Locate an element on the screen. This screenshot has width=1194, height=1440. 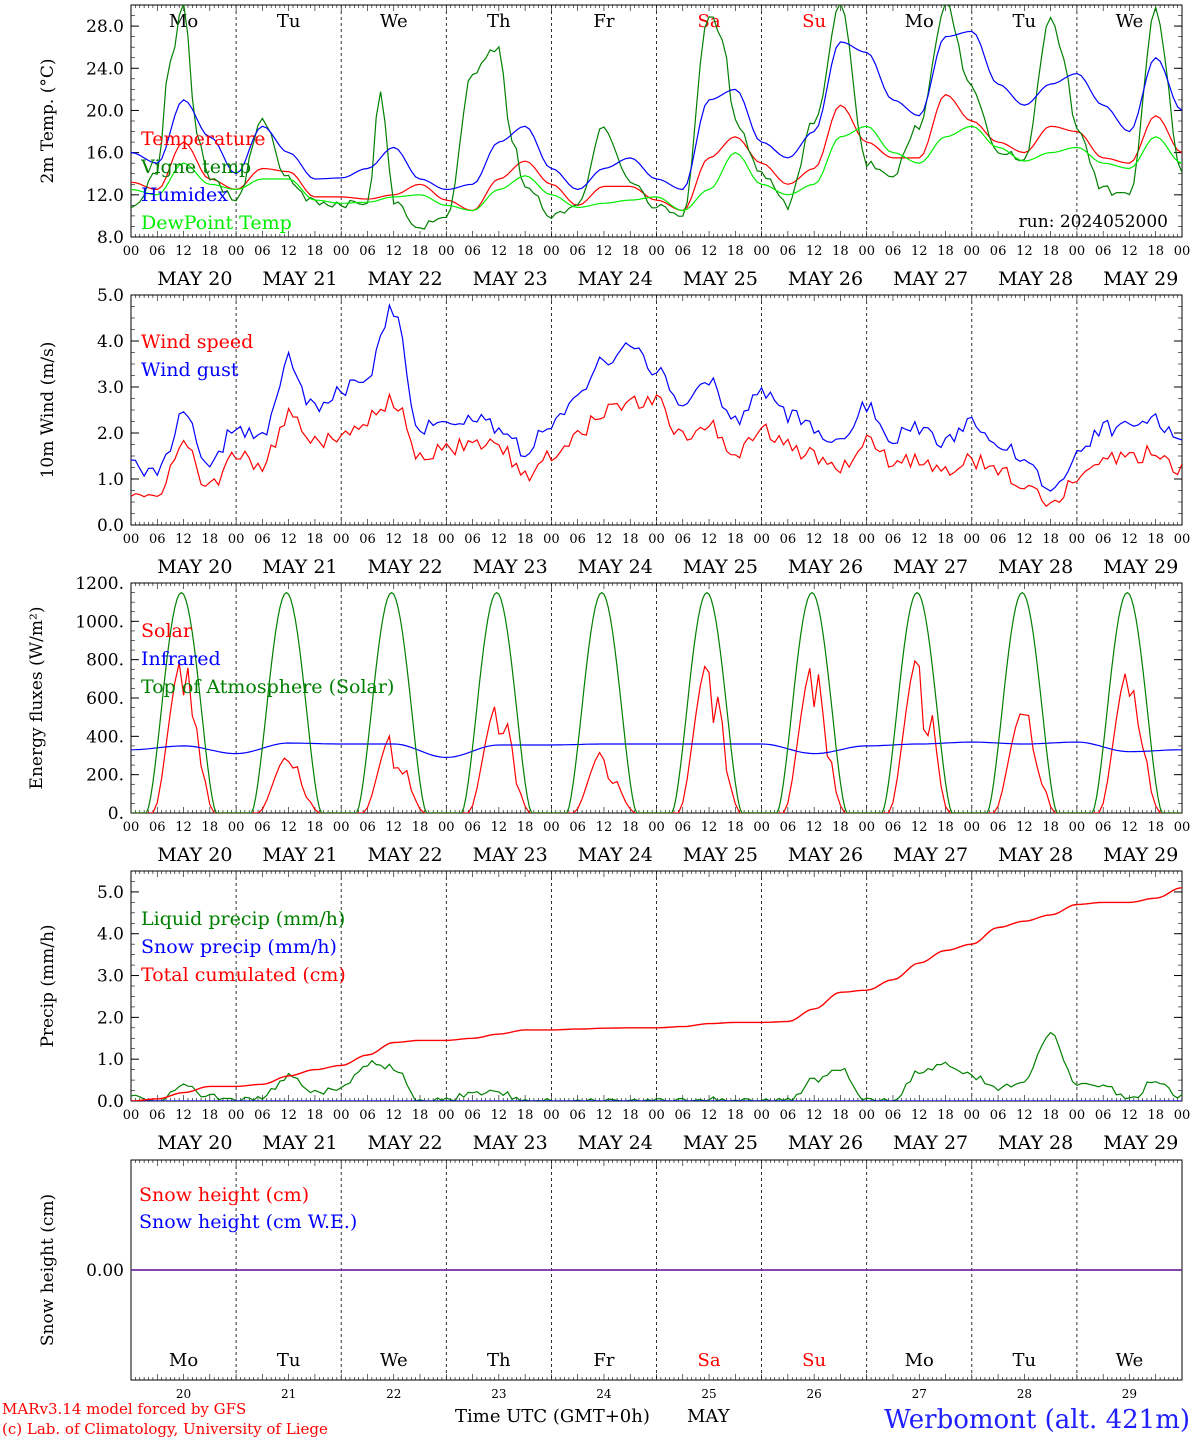
day-name: Fr is located at coordinates (603, 21).